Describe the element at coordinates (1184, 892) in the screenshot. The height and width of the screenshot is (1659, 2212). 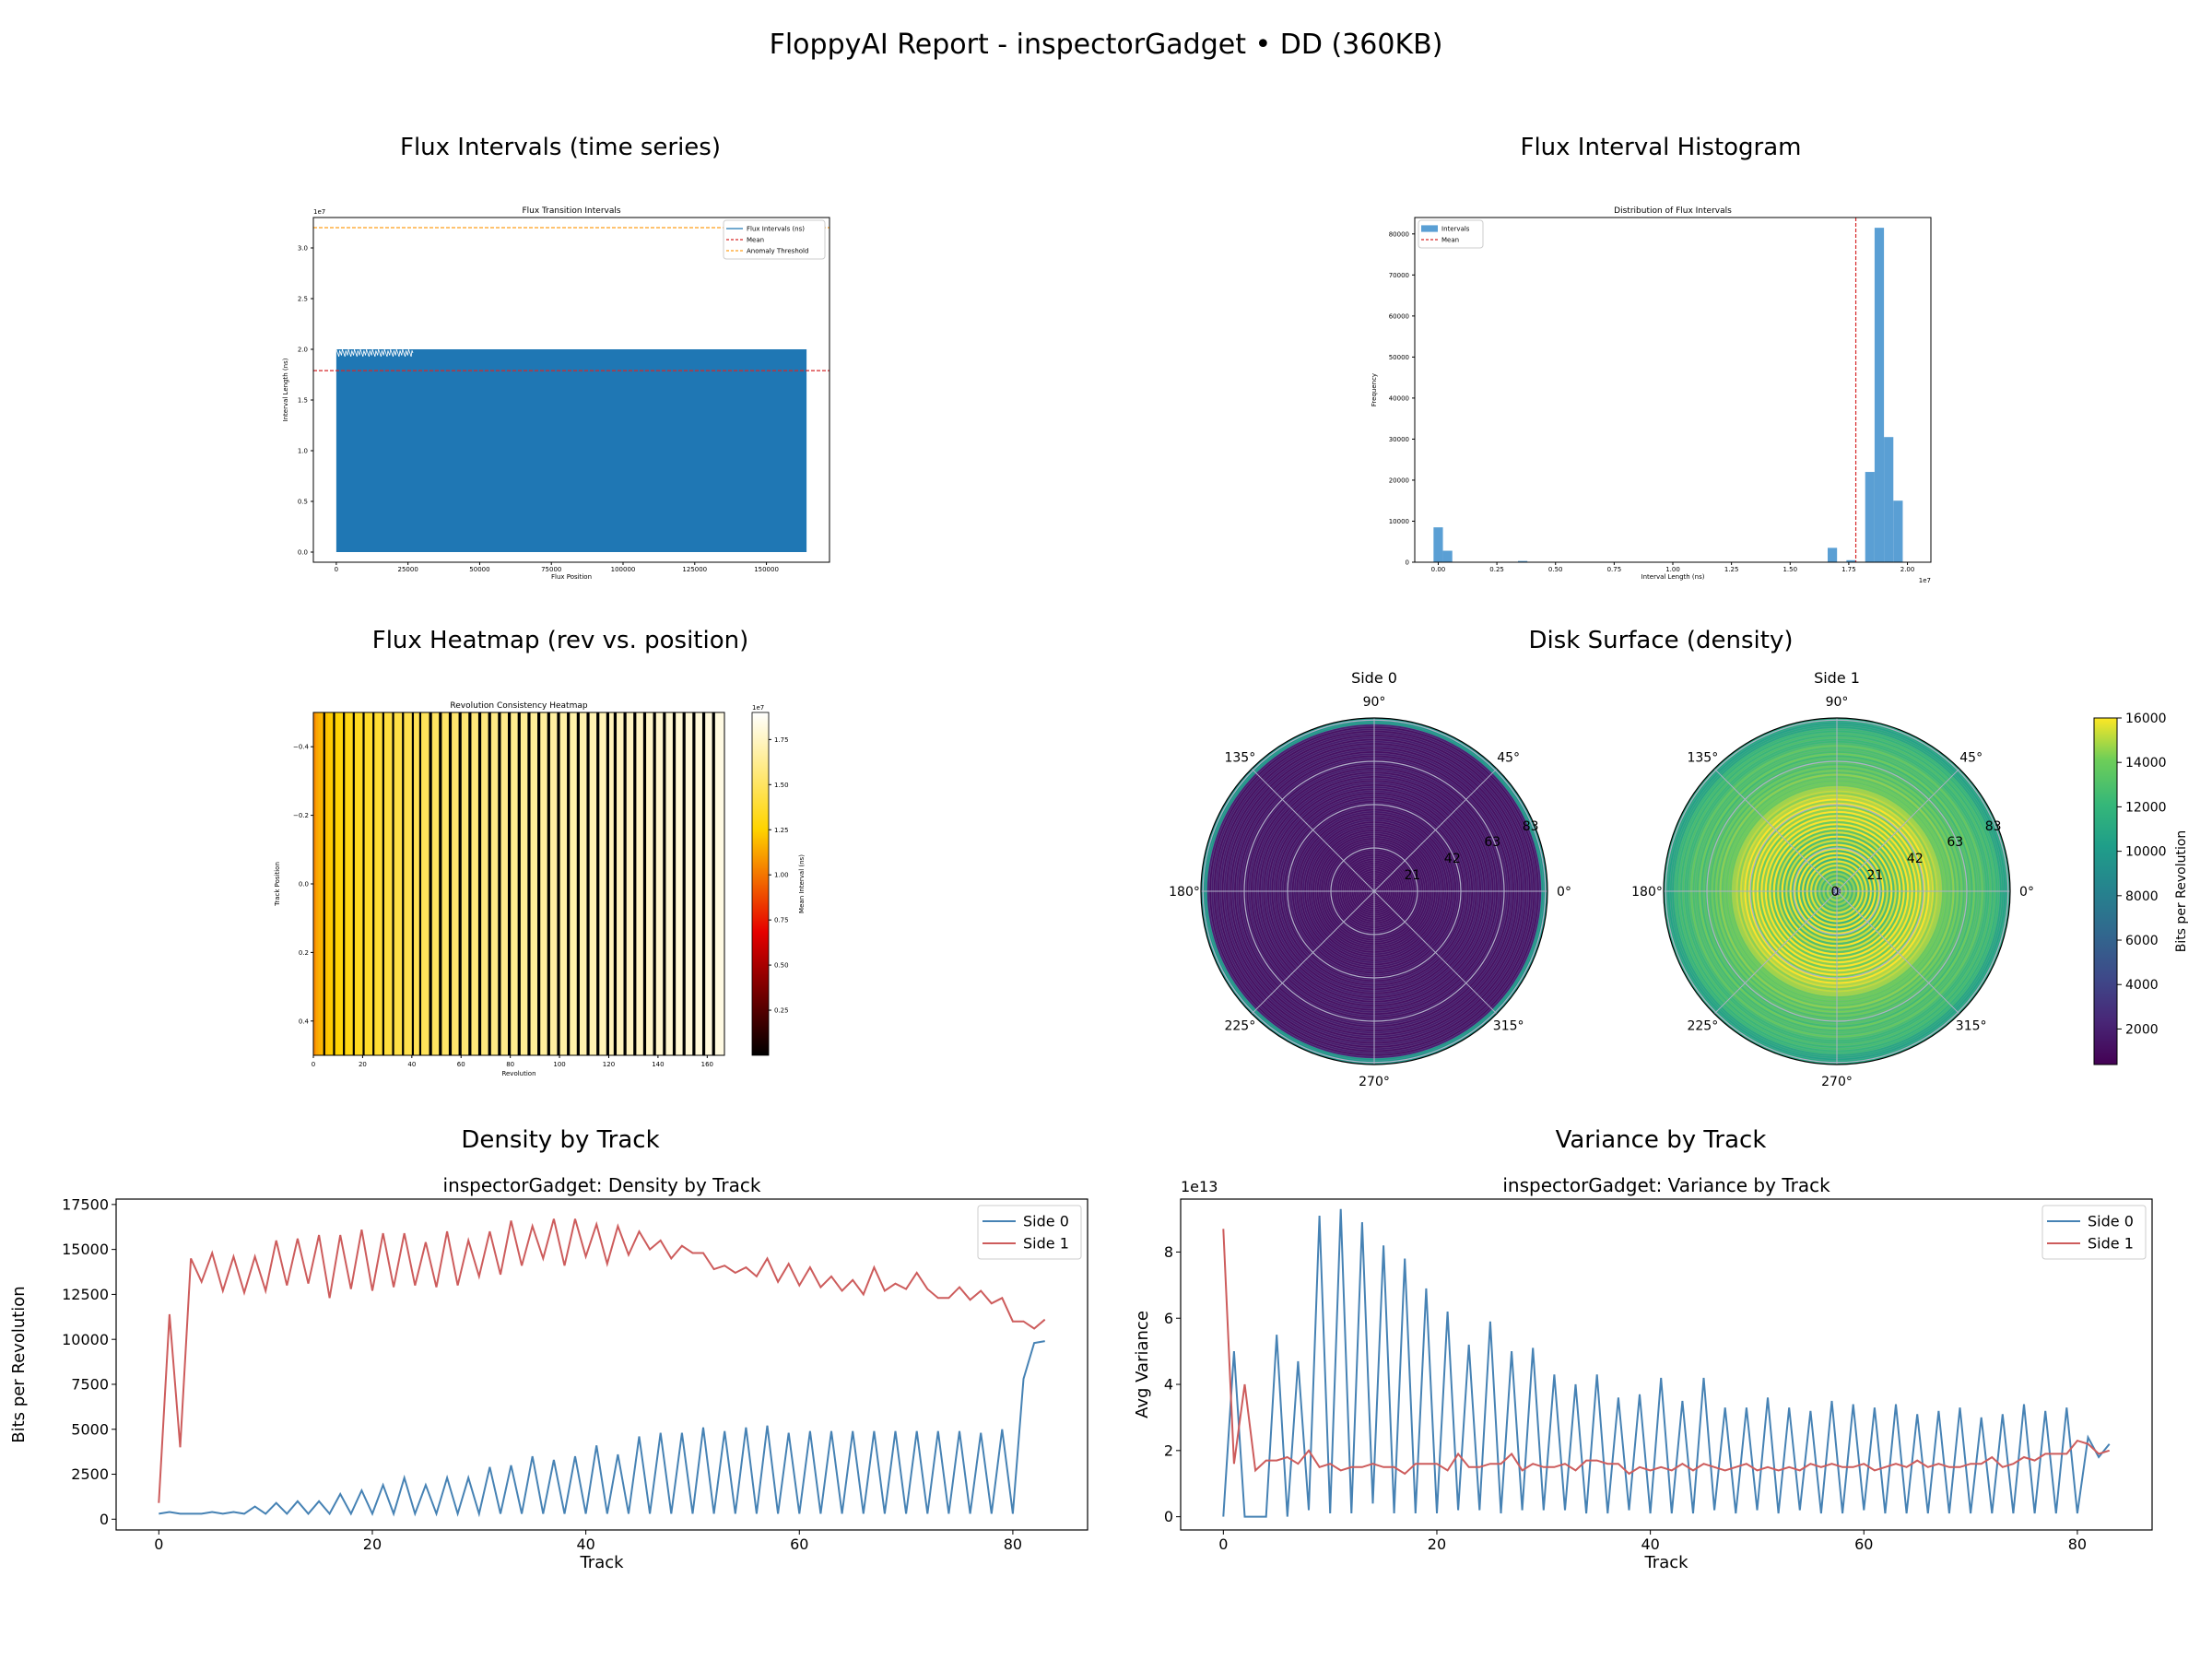
I see `angle-tick-label: 180°` at that location.